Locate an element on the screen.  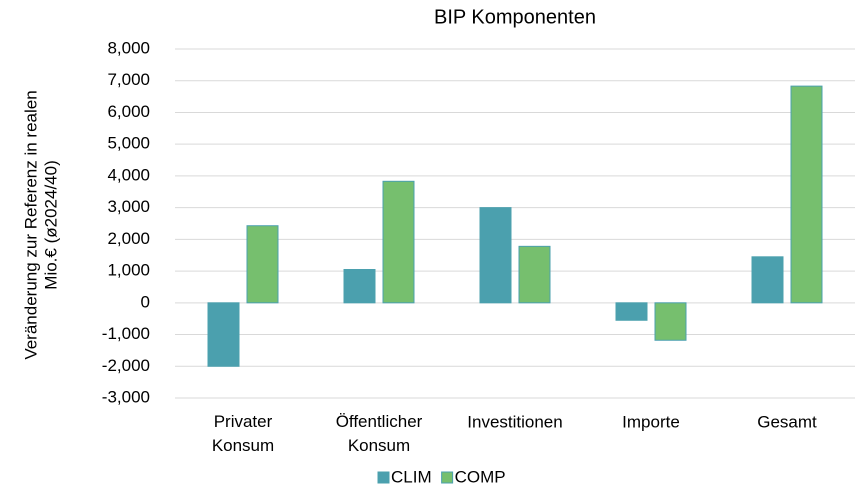
x-tick-label: Öffentlicher Konsum is located at coordinates (379, 433).